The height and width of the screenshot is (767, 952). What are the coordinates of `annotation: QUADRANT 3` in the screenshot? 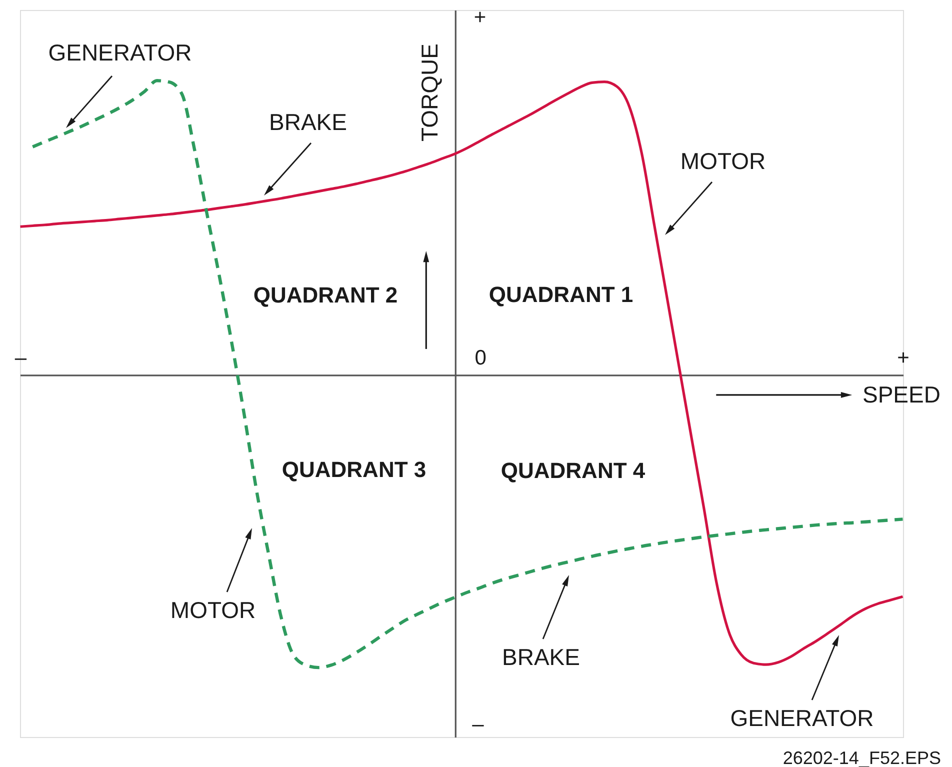 It's located at (354, 469).